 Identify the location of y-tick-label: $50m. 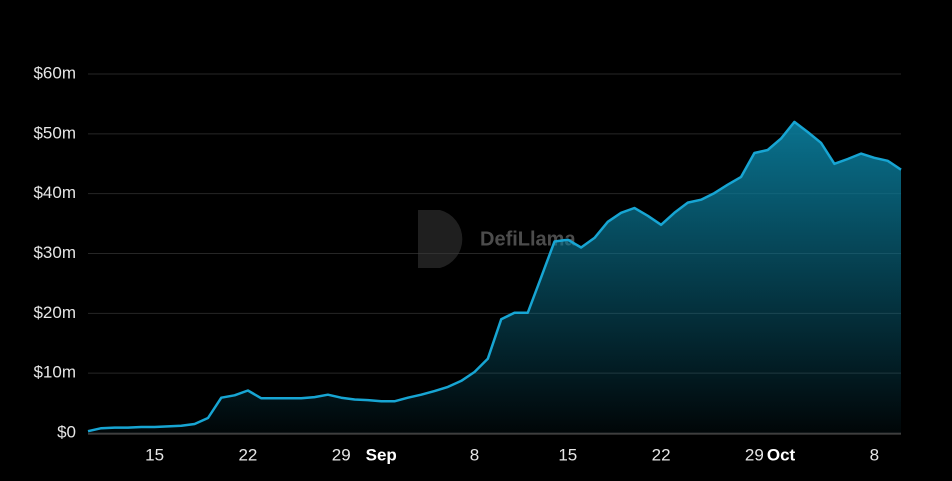
(54, 132).